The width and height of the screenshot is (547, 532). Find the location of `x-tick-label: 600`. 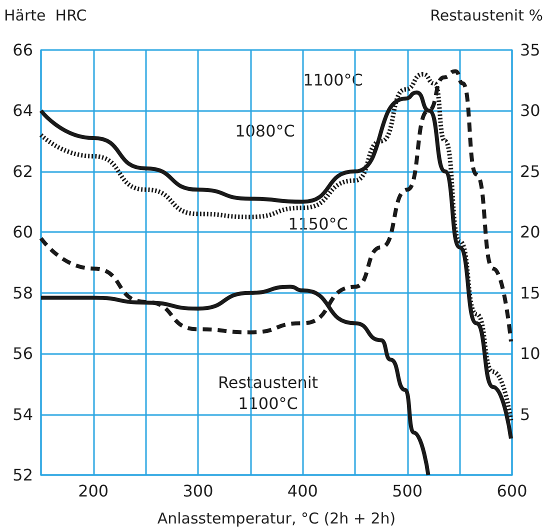

x-tick-label: 600 is located at coordinates (512, 491).